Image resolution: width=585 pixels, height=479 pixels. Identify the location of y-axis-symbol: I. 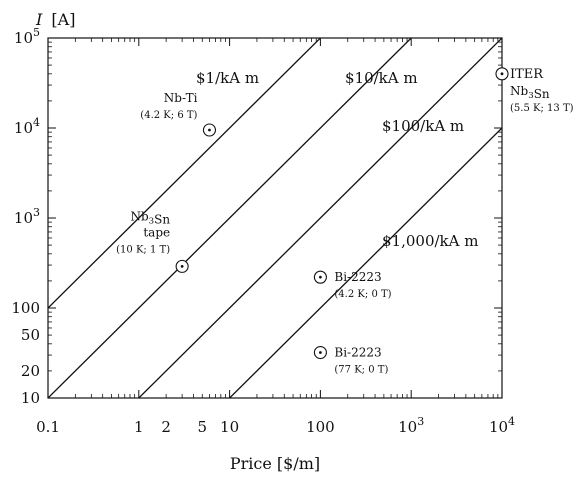
(39, 19).